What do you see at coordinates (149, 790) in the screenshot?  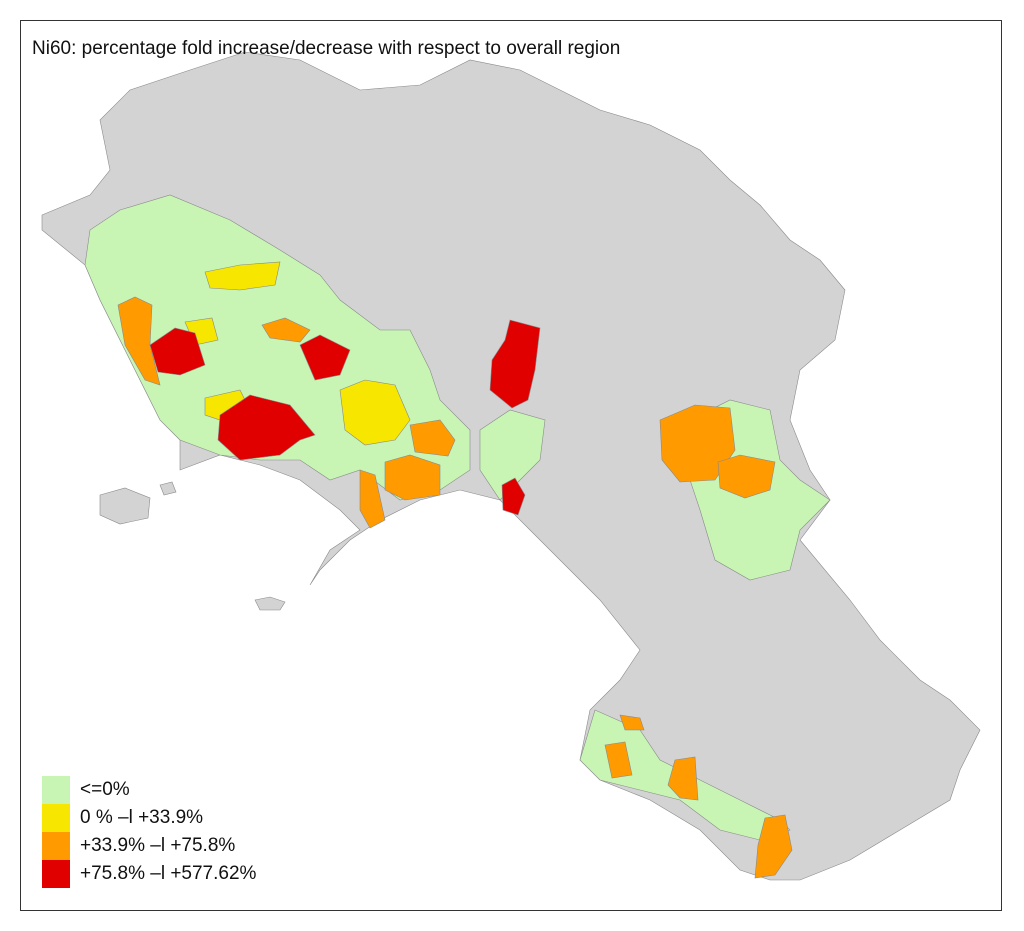 I see `legend-item: <=0%` at bounding box center [149, 790].